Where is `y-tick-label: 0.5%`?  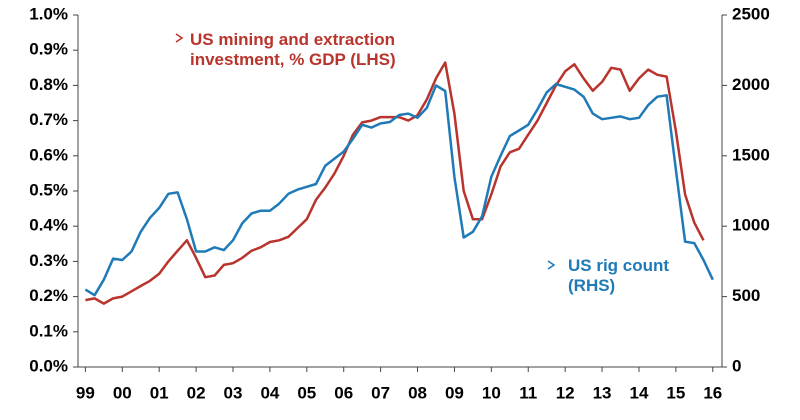
y-tick-label: 0.5% is located at coordinates (48, 189).